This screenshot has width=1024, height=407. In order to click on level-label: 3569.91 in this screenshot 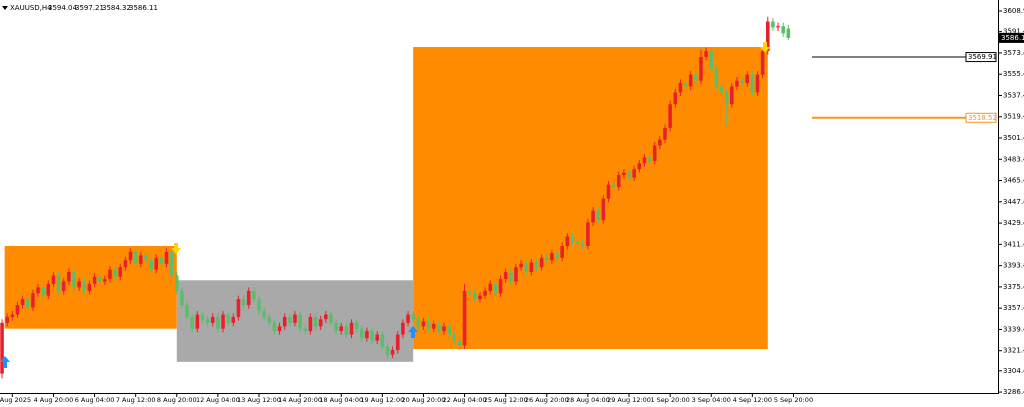, I will do `click(982, 57)`.